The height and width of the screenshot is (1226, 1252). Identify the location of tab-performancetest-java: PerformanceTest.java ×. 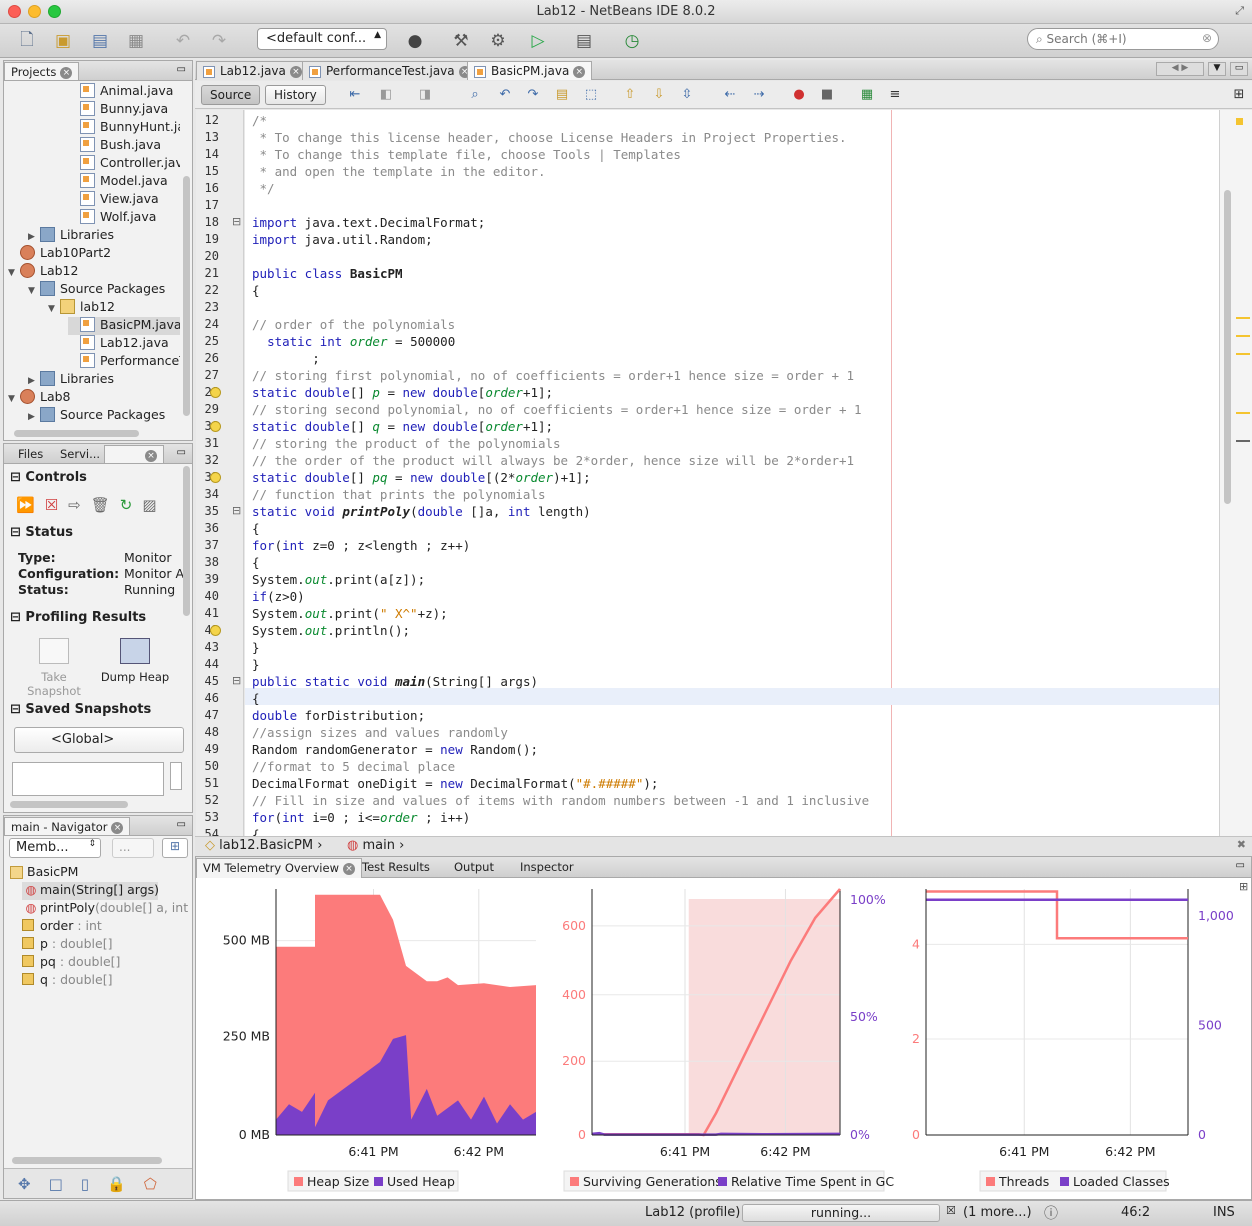
(390, 70).